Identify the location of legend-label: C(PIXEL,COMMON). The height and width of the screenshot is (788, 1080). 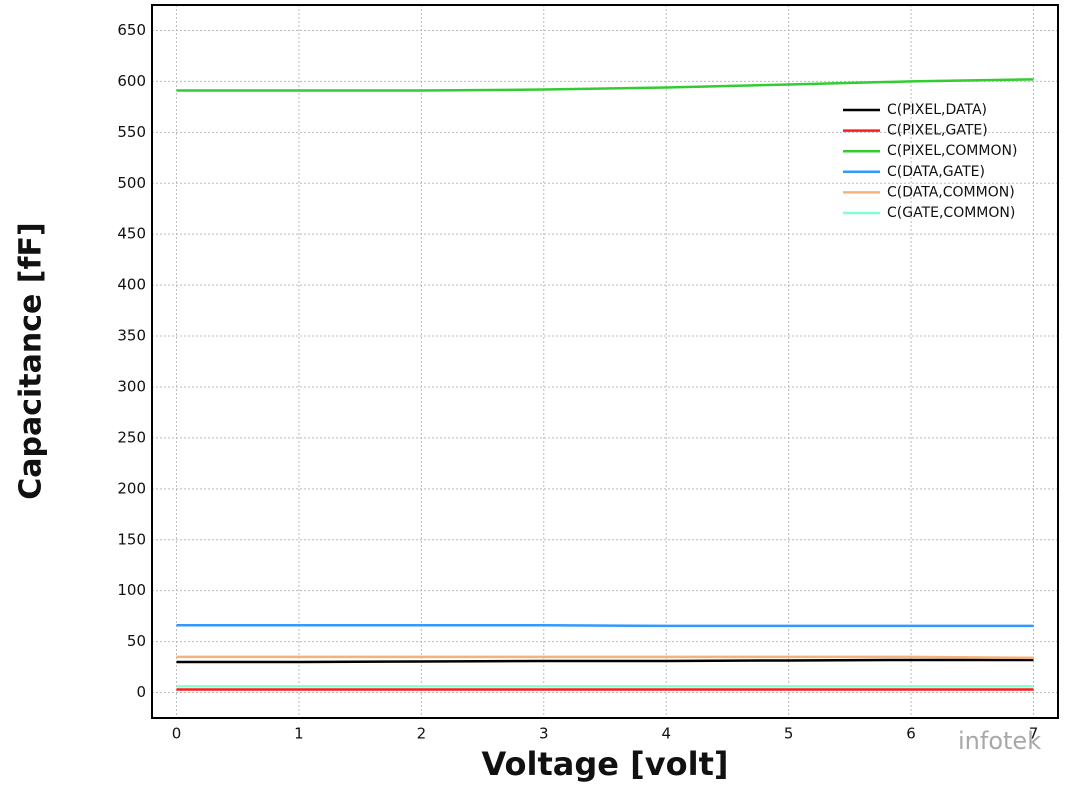
(952, 151).